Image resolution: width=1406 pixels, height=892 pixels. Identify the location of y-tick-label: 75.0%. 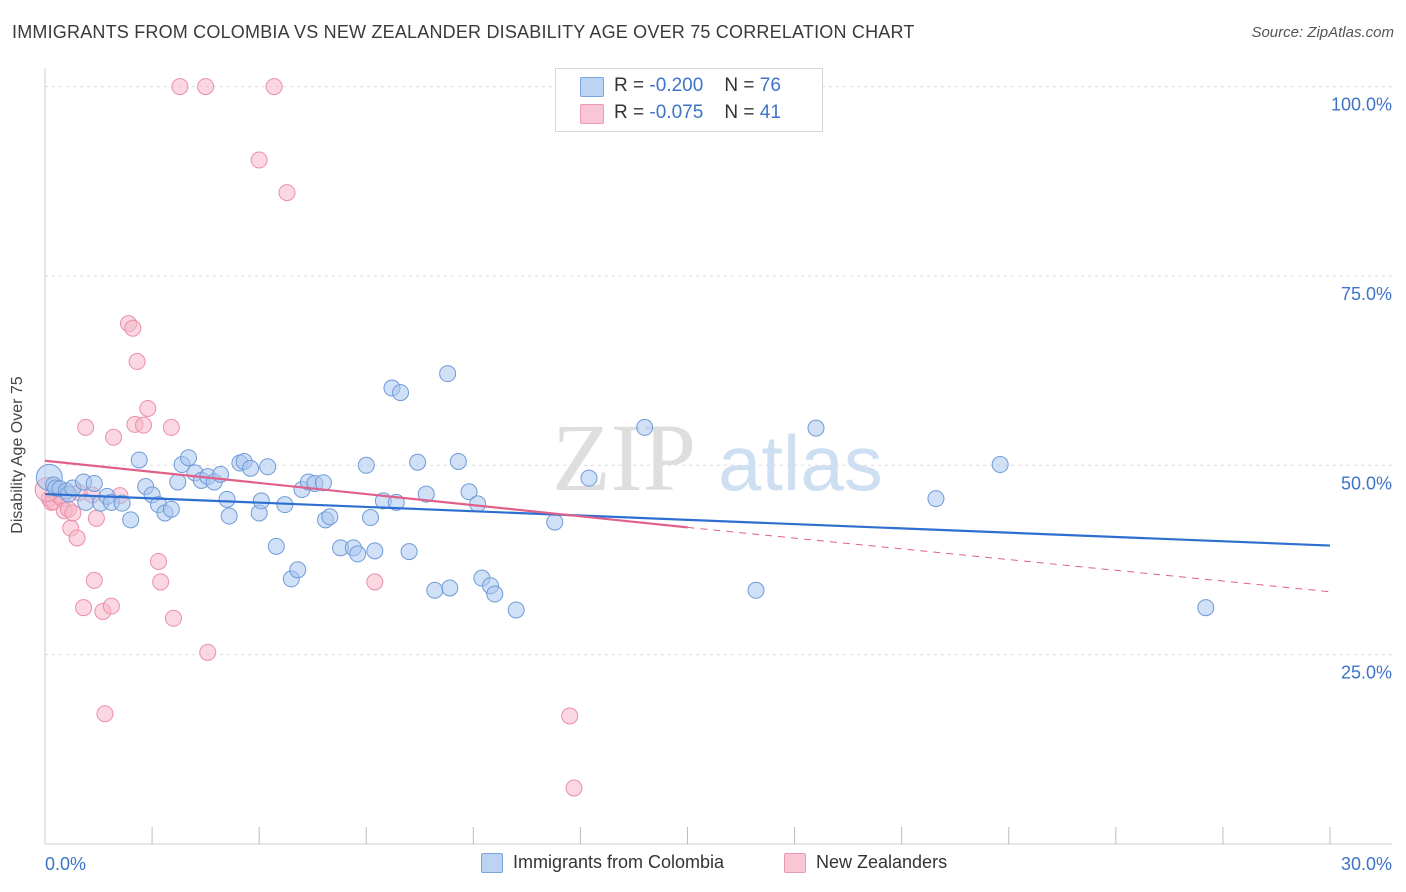
(1366, 294).